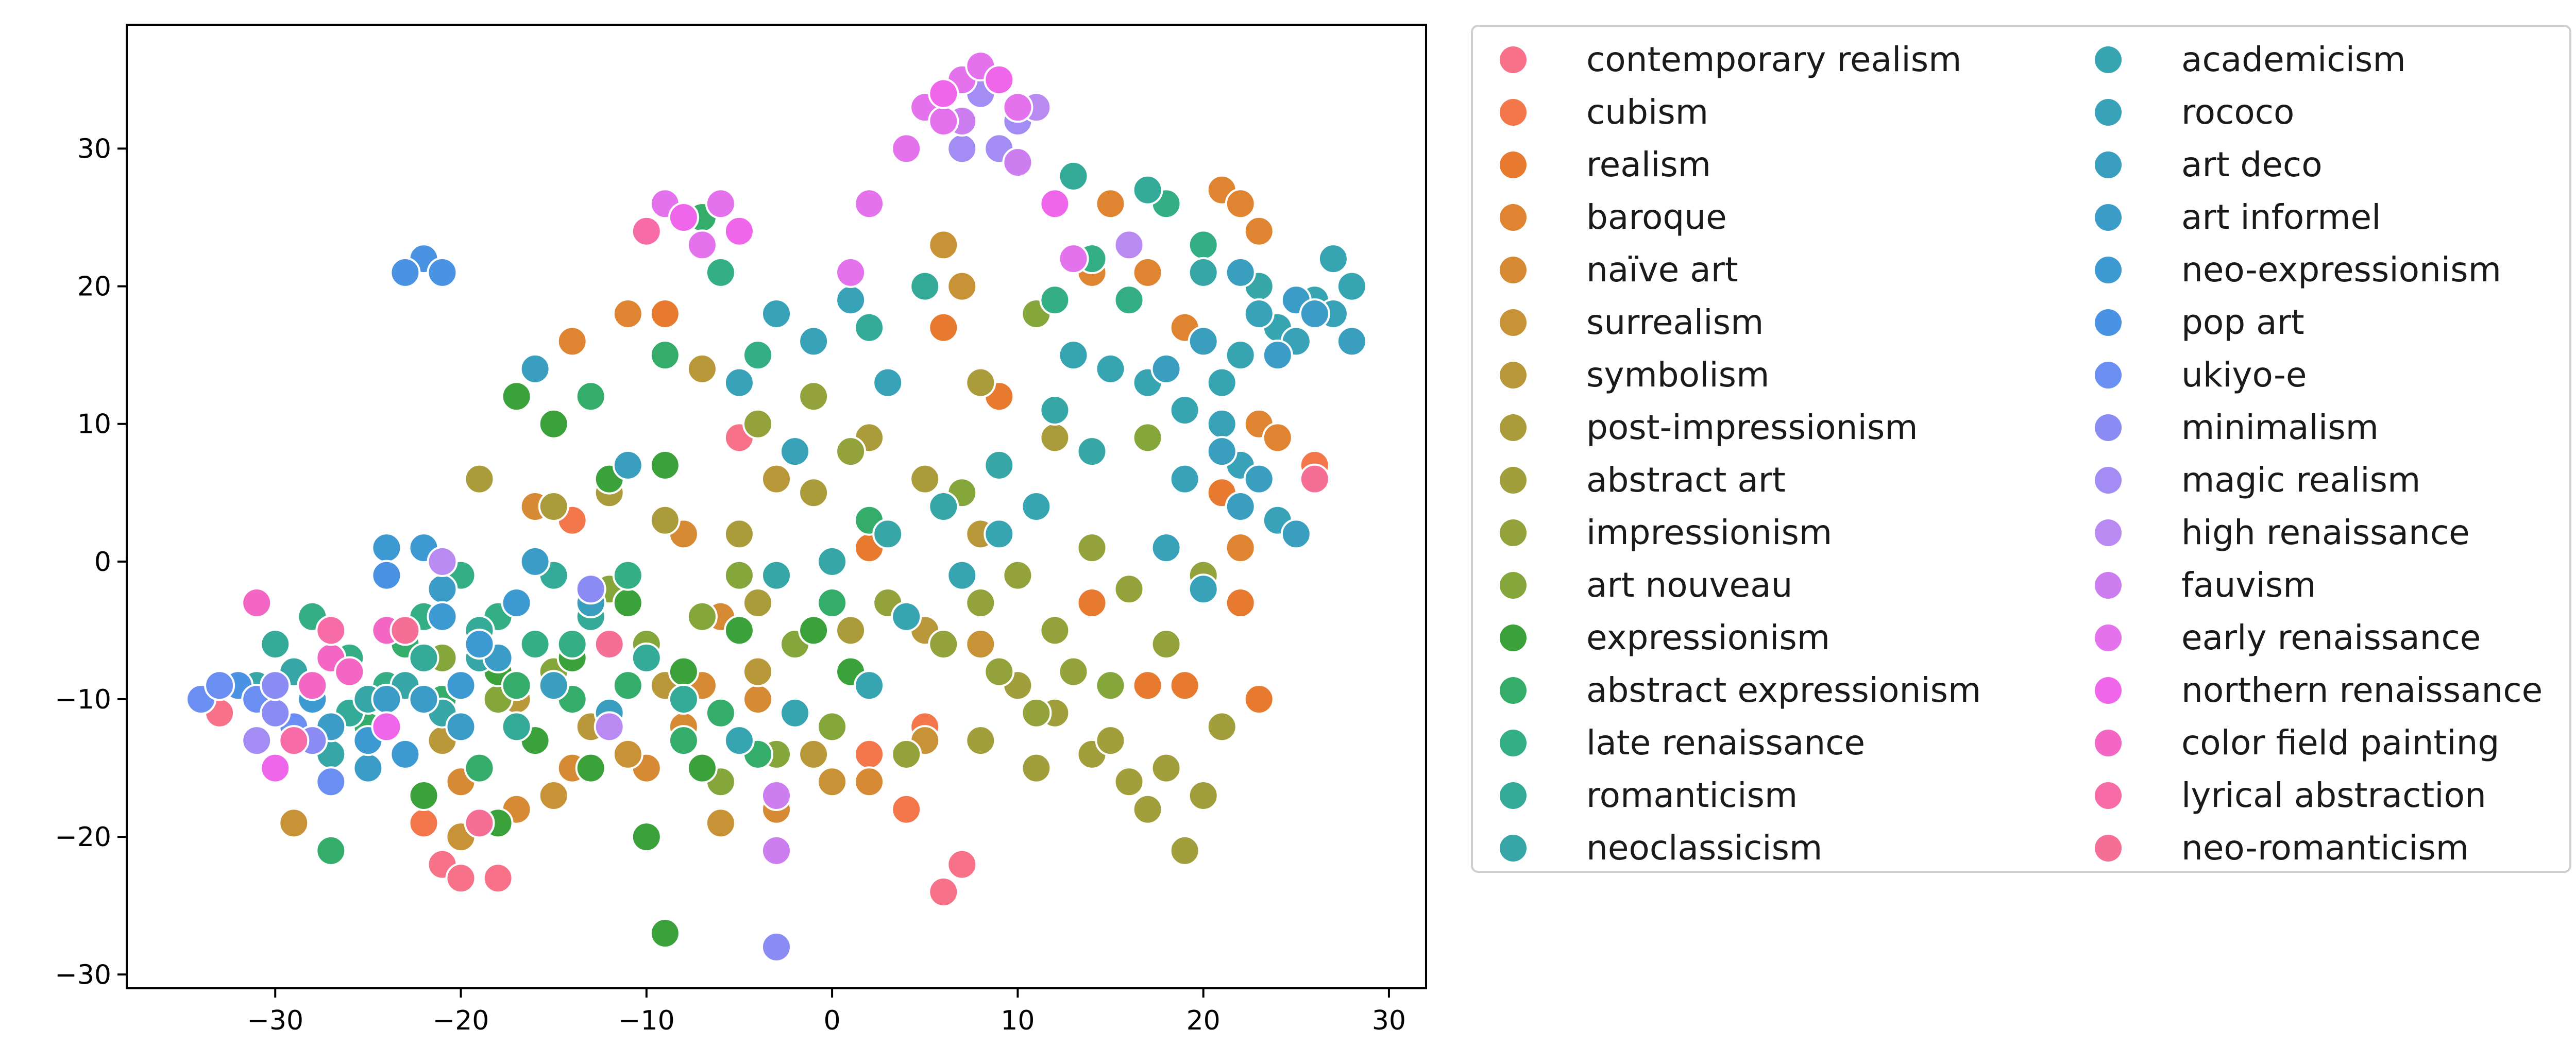  What do you see at coordinates (1783, 690) in the screenshot?
I see `legend-label: abstract expressionism` at bounding box center [1783, 690].